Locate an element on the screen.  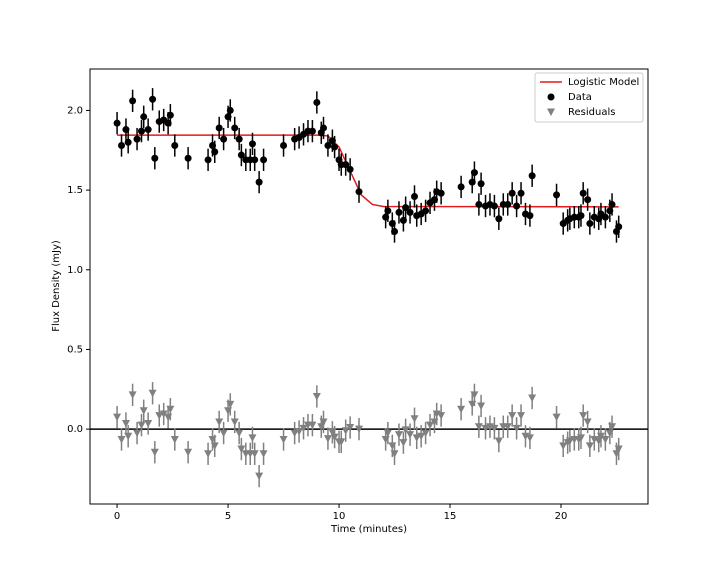
y-tick-label: 1.5 is located at coordinates (75, 190).